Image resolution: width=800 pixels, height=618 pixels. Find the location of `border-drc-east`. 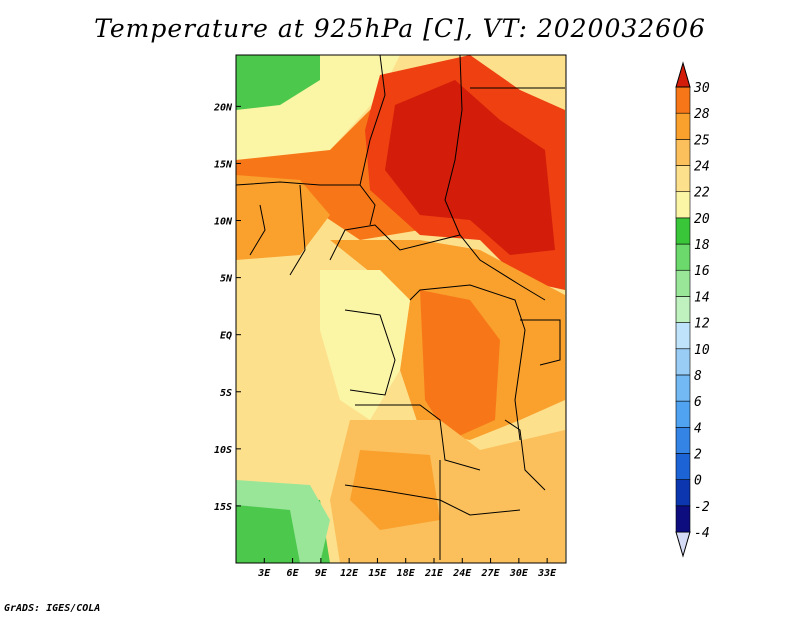

border-drc-east is located at coordinates (467, 362).